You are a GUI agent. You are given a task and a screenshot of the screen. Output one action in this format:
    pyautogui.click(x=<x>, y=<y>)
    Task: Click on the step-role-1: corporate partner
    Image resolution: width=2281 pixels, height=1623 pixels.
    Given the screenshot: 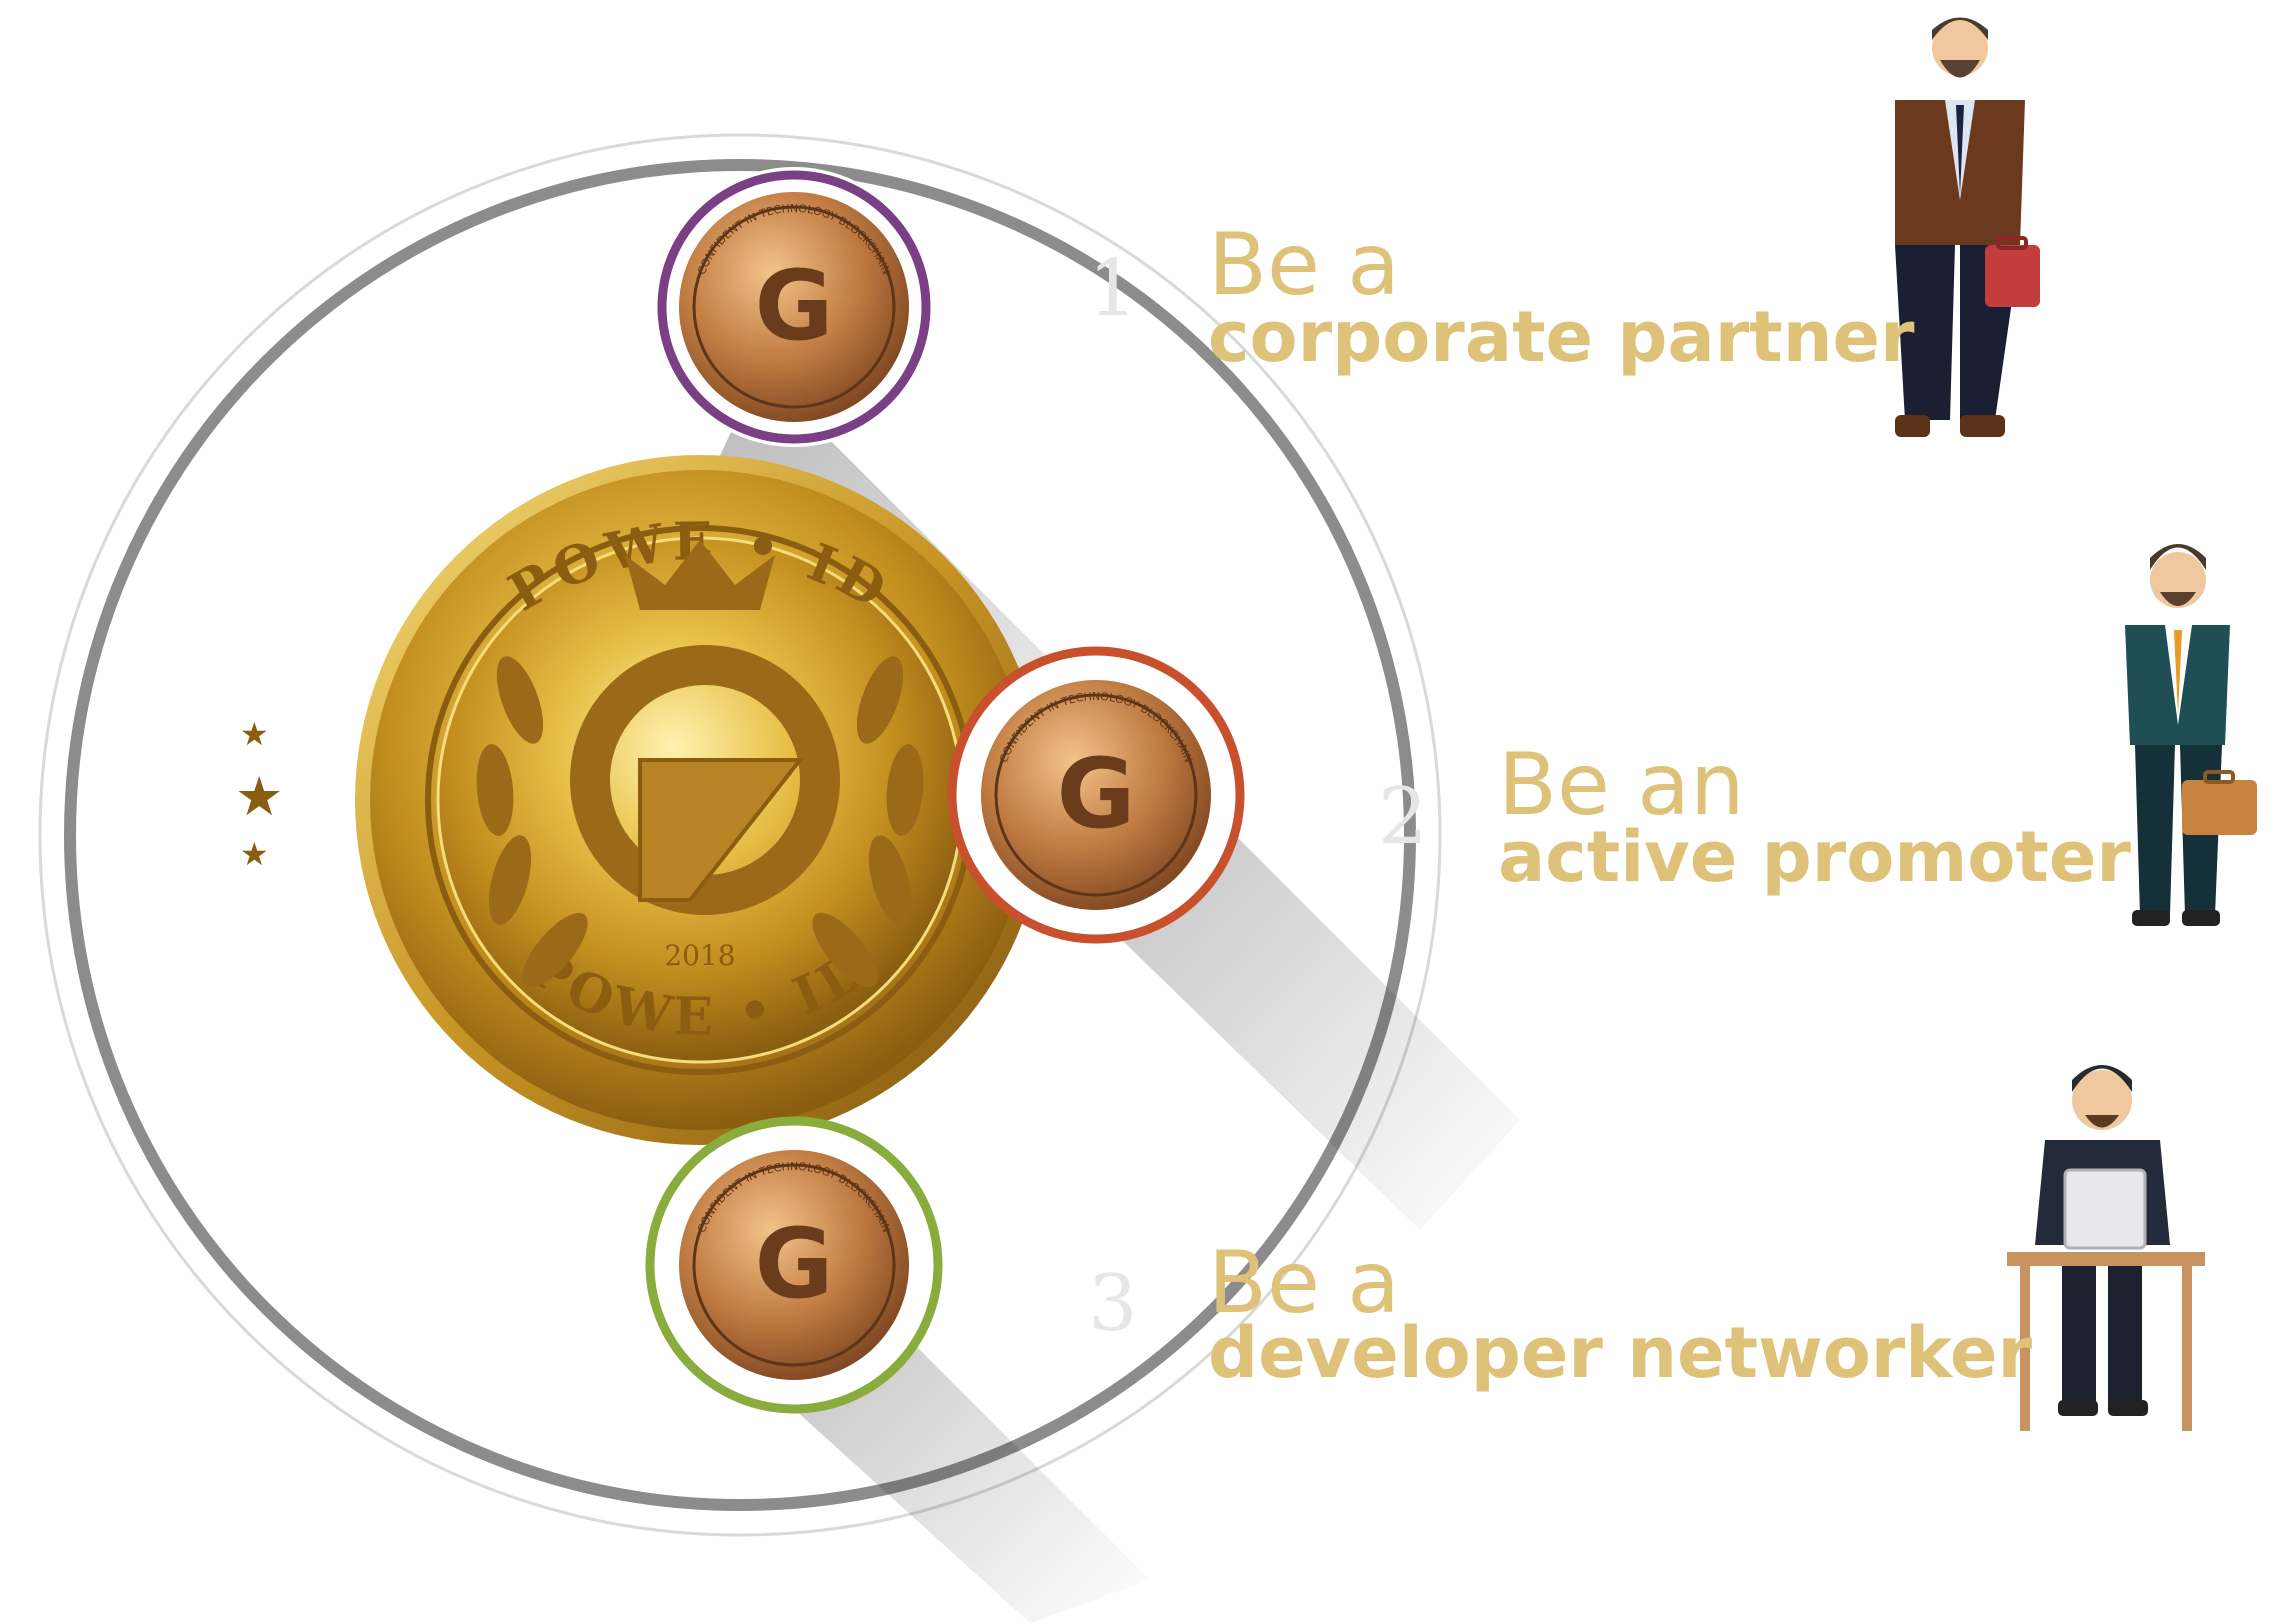 What is the action you would take?
    pyautogui.click(x=1561, y=337)
    